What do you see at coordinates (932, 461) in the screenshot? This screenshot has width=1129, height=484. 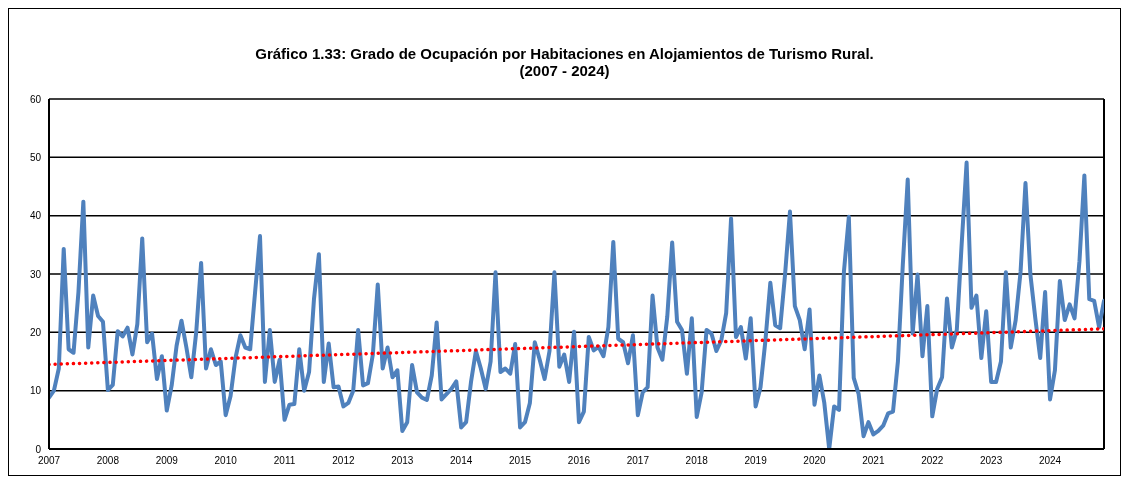 I see `x-tick-label: 2022` at bounding box center [932, 461].